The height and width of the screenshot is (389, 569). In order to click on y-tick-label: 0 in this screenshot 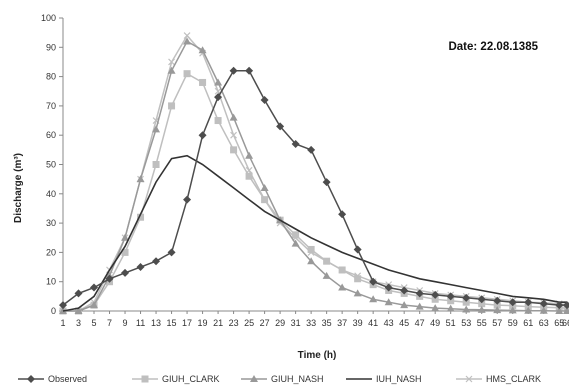, I will do `click(53, 311)`.